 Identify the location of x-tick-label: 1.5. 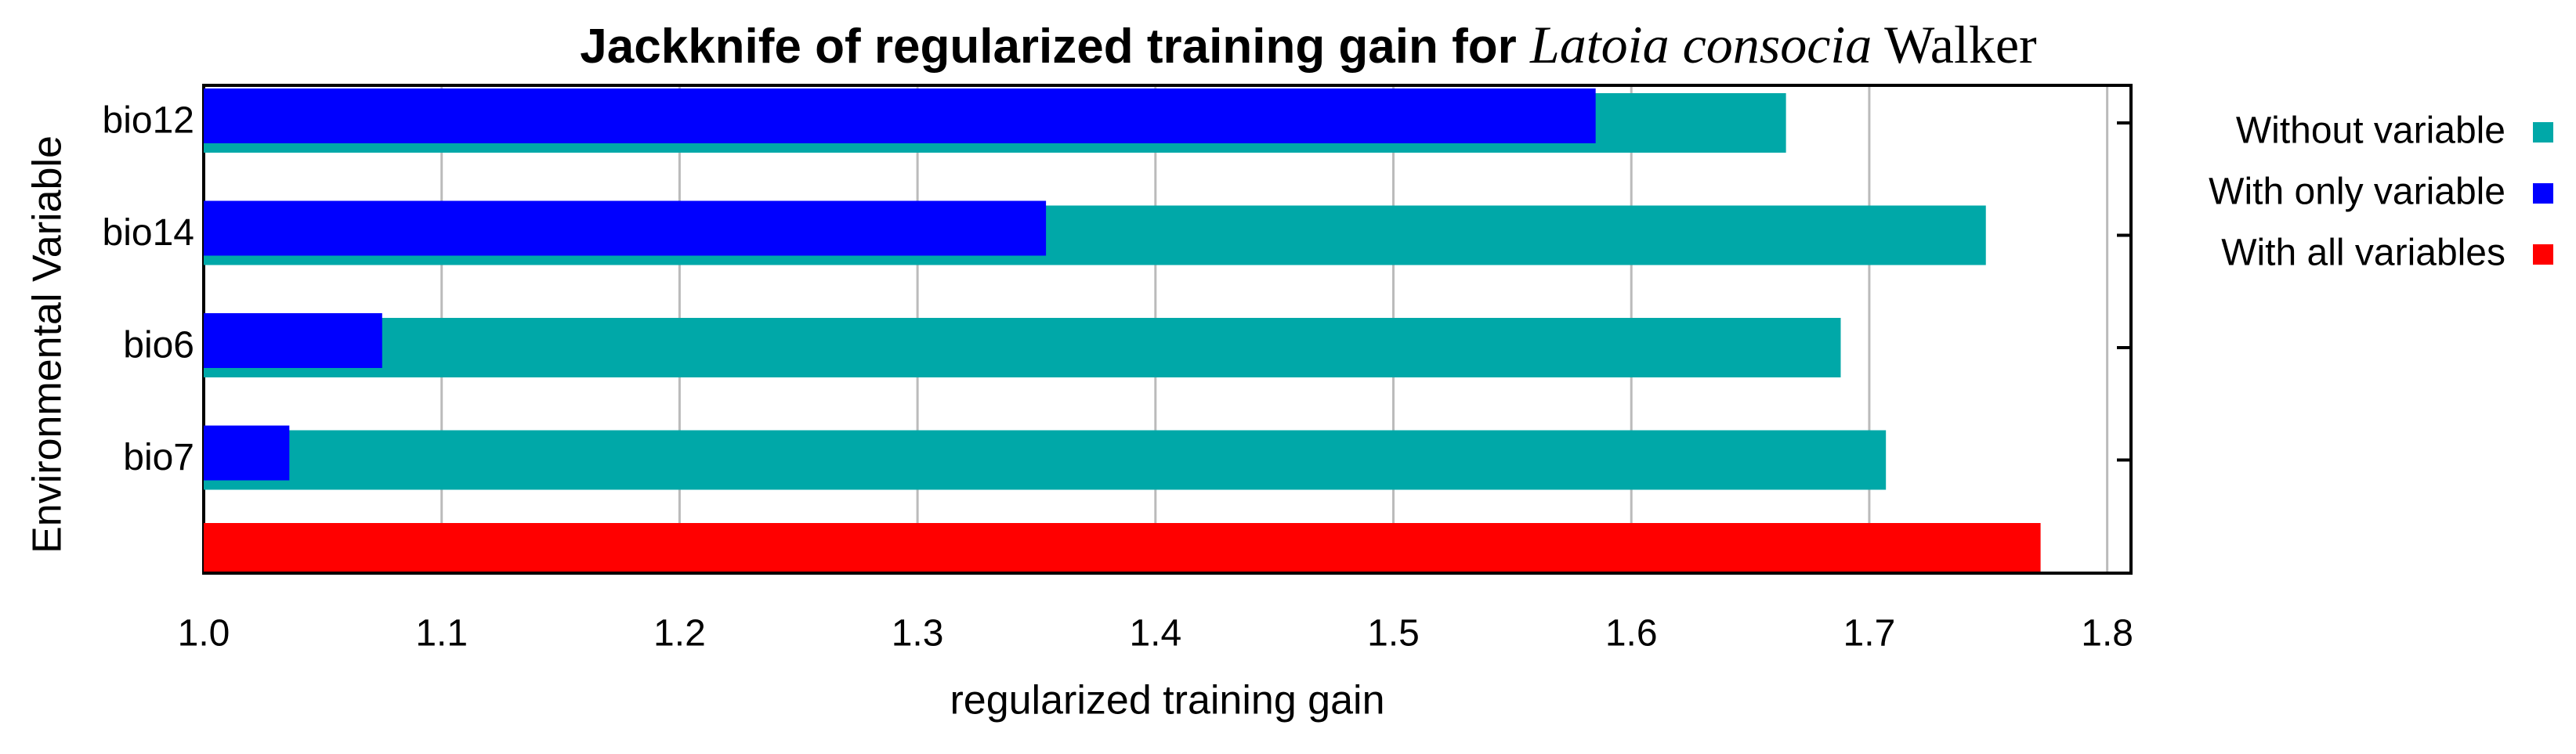
(1393, 634).